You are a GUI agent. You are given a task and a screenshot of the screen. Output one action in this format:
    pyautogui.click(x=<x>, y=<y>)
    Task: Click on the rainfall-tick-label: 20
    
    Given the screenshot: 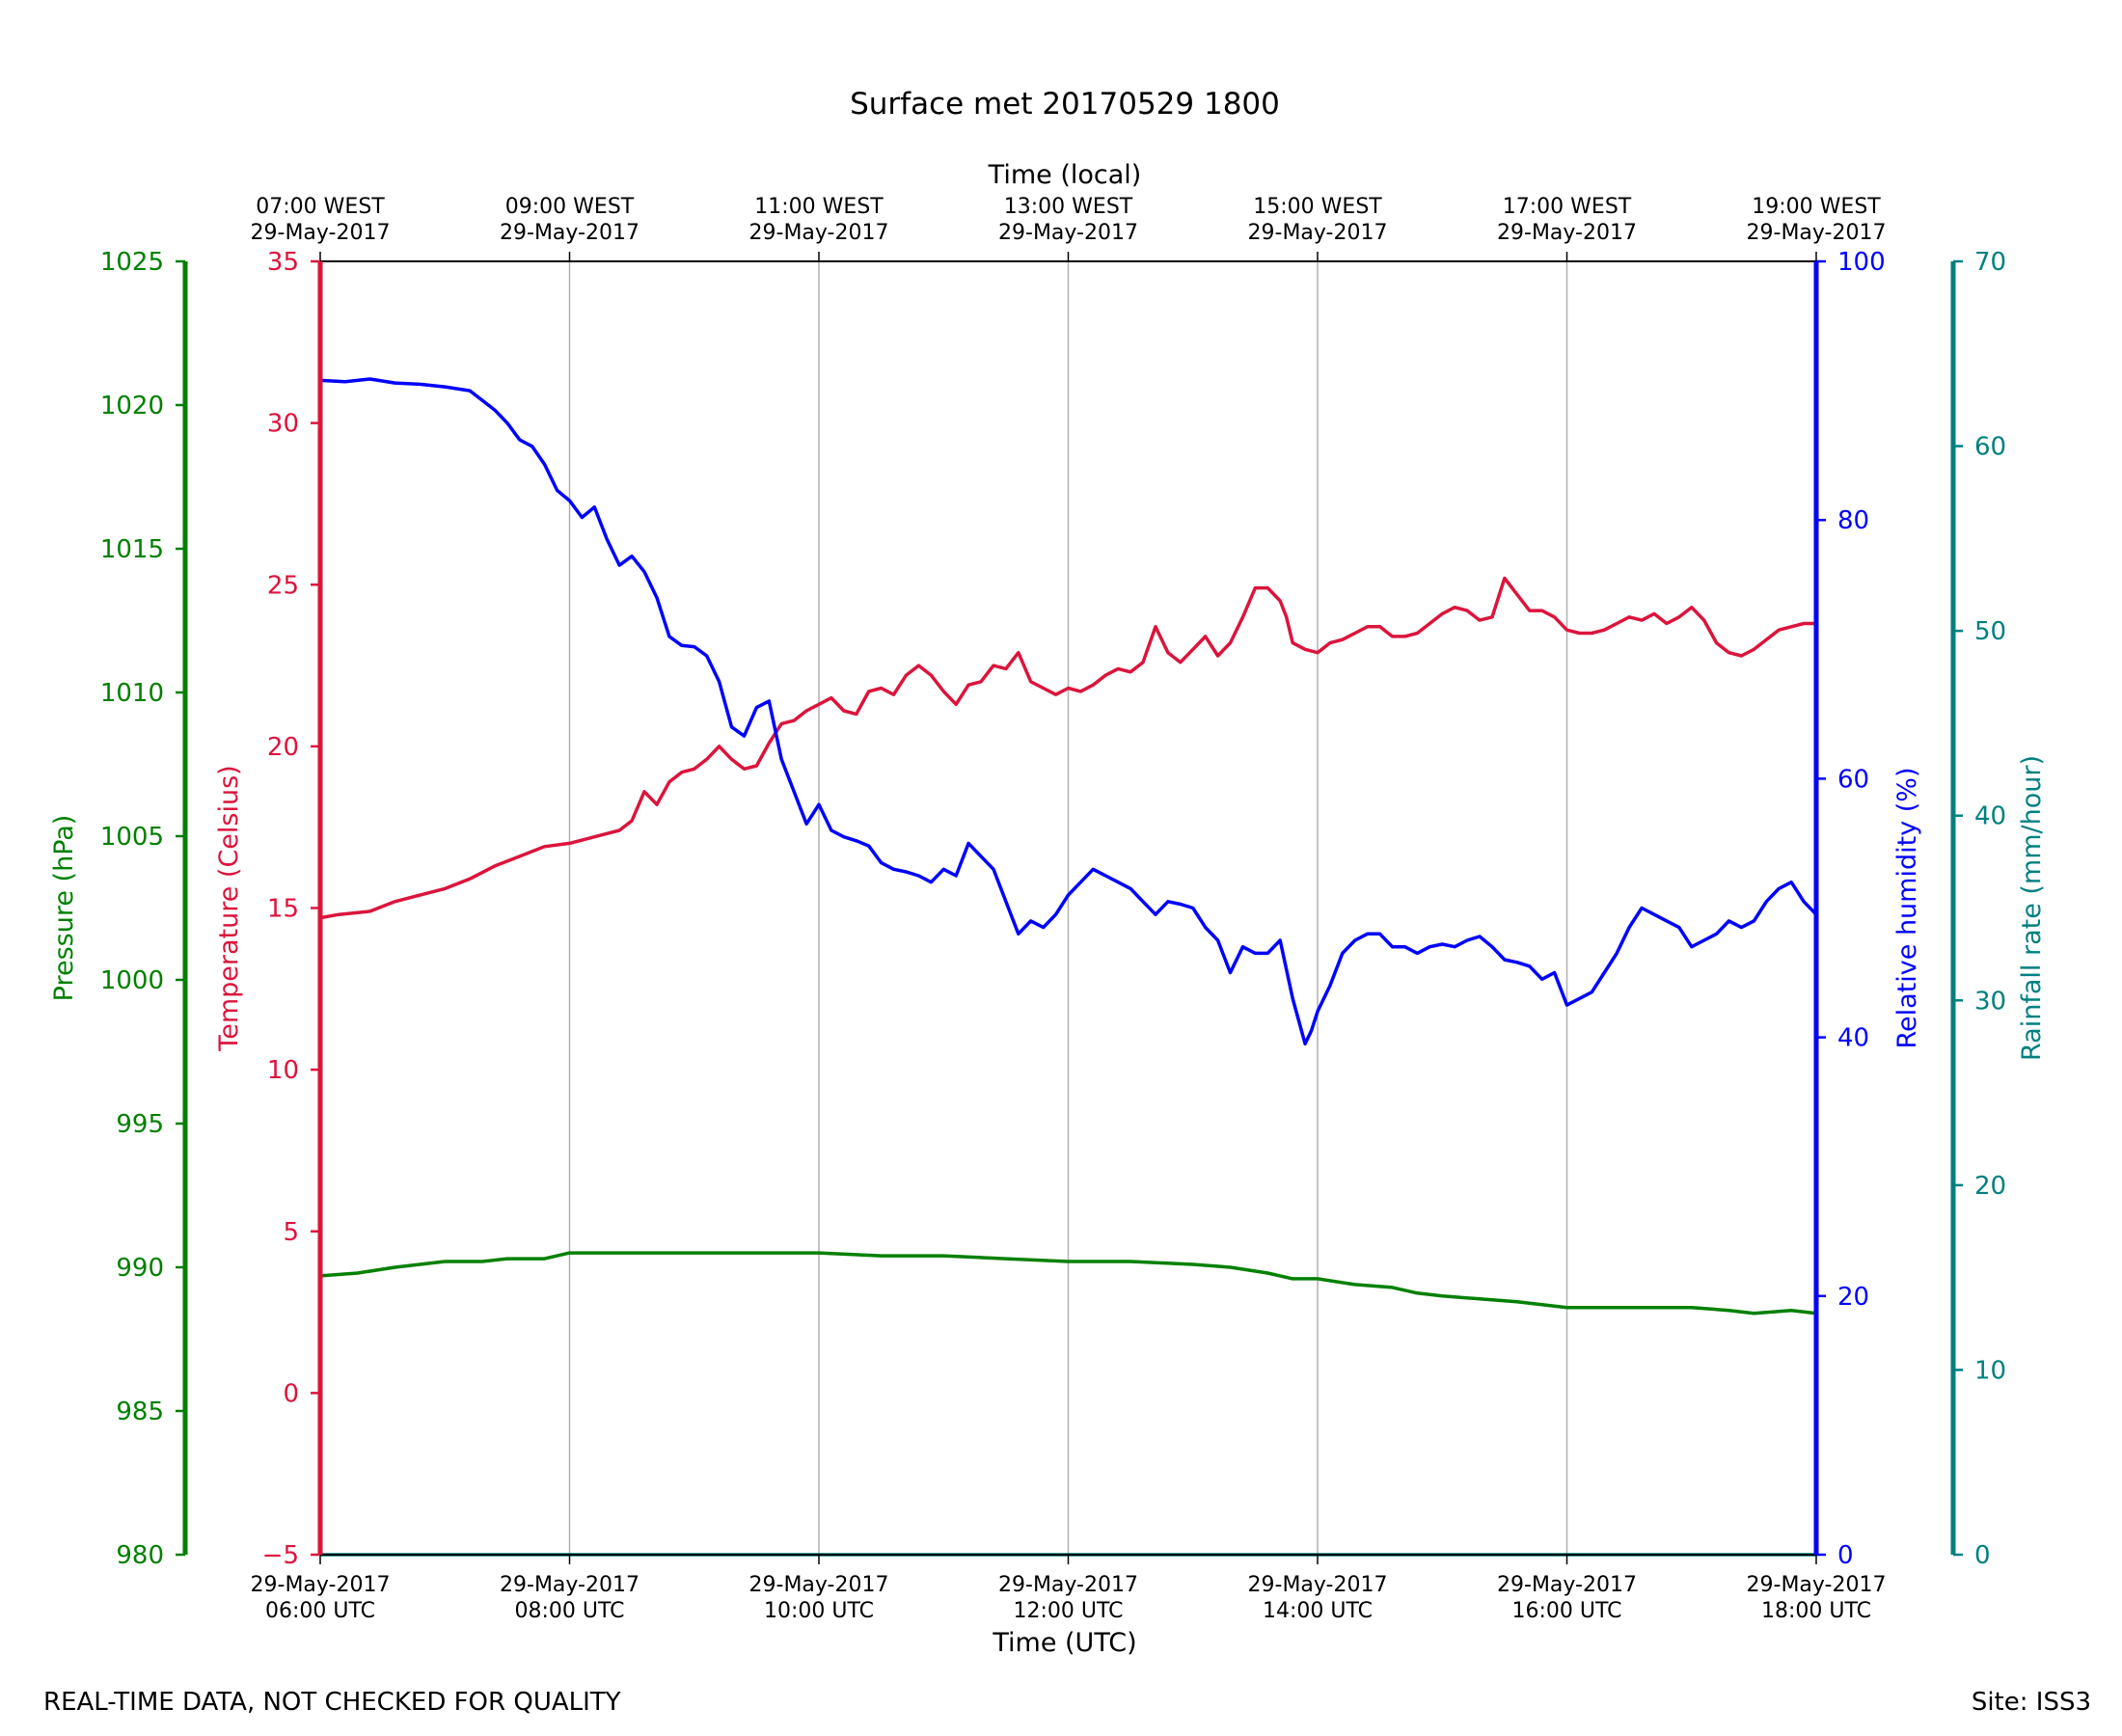 What is the action you would take?
    pyautogui.click(x=1990, y=1186)
    